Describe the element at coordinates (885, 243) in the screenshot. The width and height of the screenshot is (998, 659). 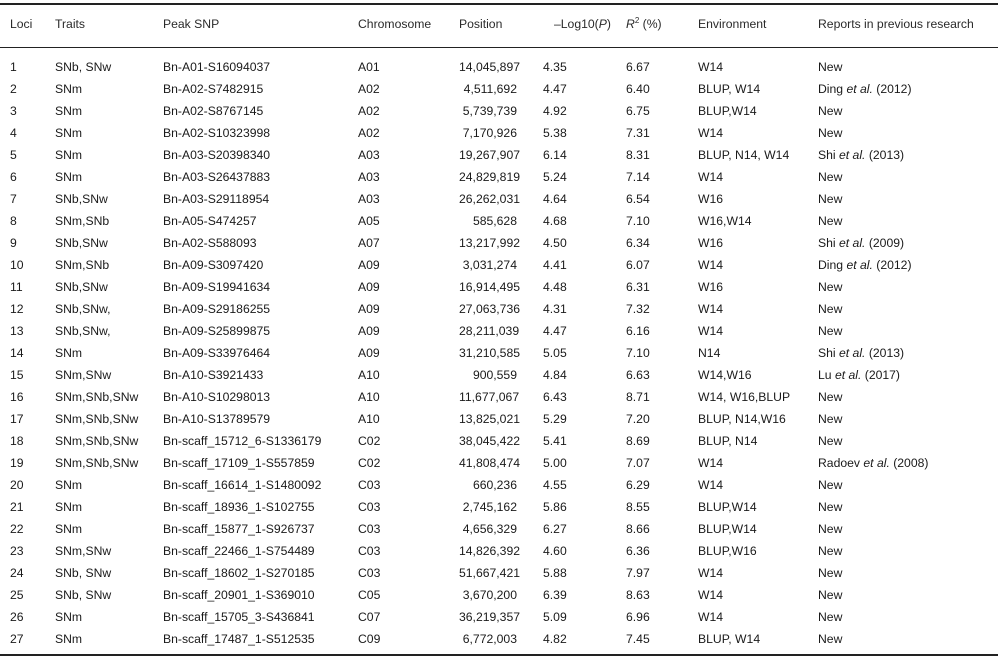
I see `report-year: (2009)` at that location.